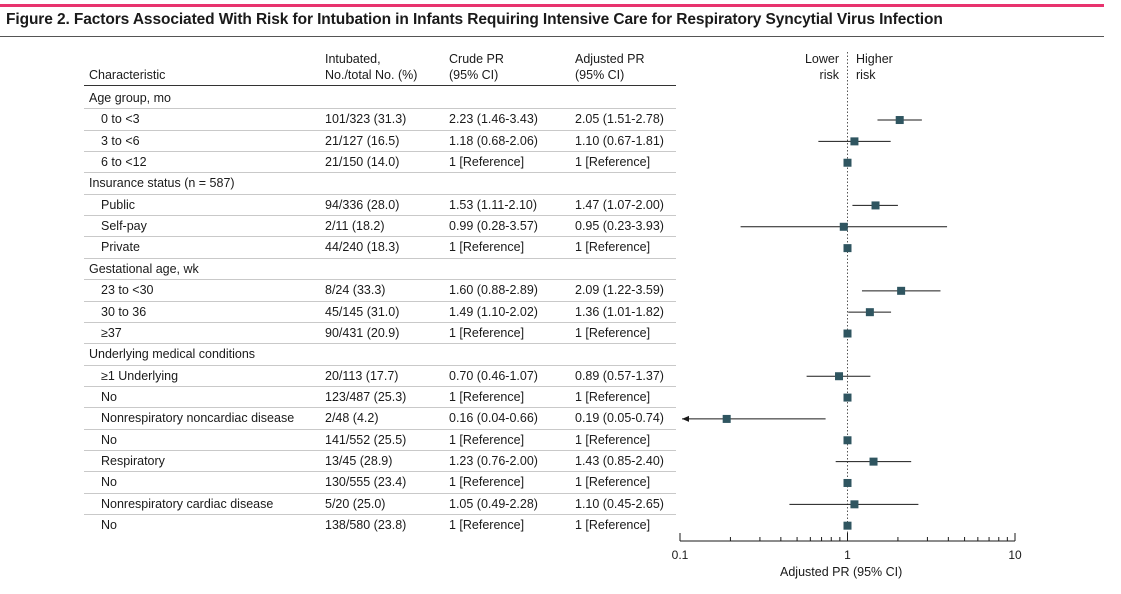  What do you see at coordinates (120, 140) in the screenshot?
I see `row-label: 3 to <6` at bounding box center [120, 140].